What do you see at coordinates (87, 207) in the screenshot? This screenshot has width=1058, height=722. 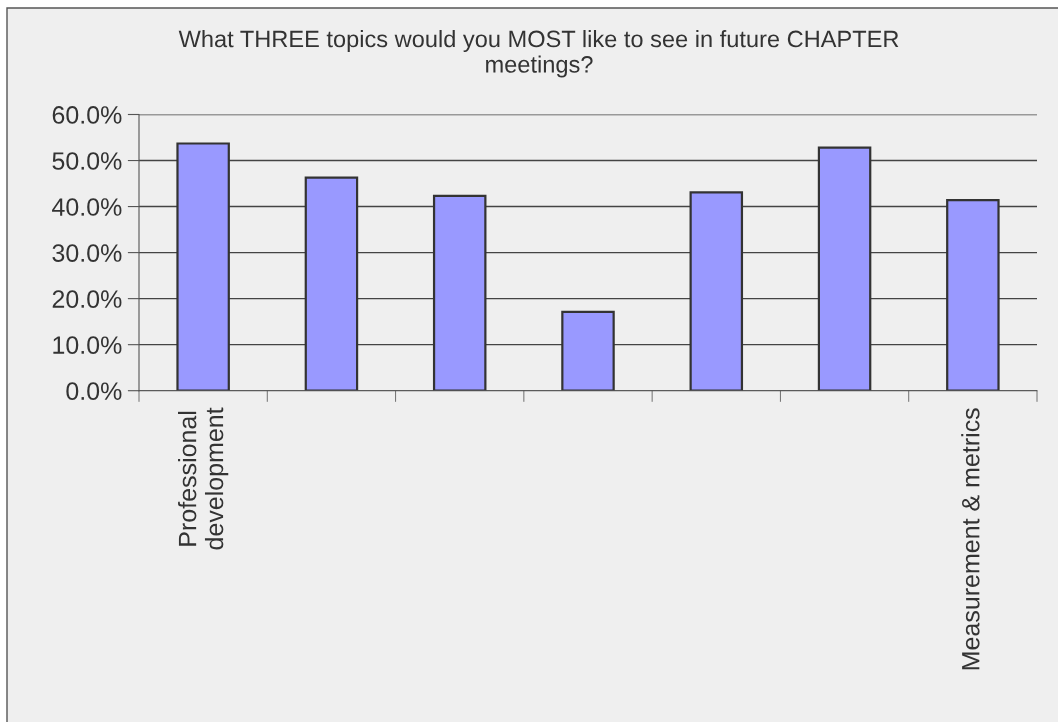 I see `y-tick-label: 40.0%` at bounding box center [87, 207].